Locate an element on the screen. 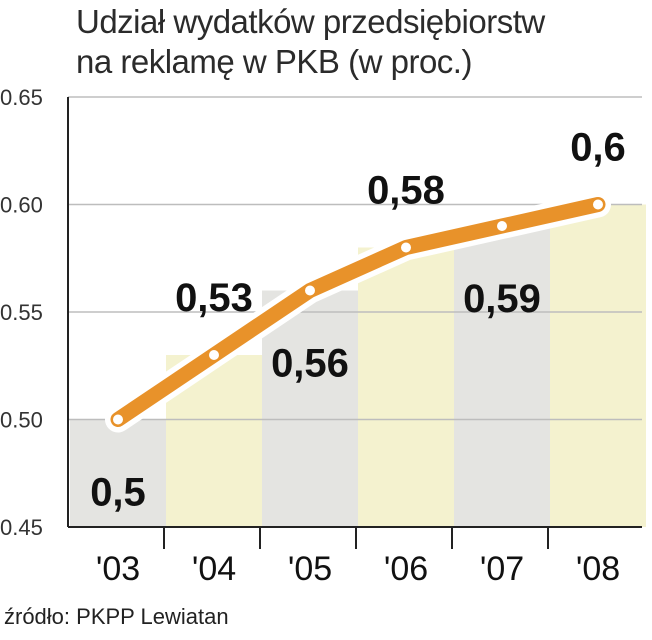  source-note: źródło: PKPP Lewiatan is located at coordinates (116, 616).